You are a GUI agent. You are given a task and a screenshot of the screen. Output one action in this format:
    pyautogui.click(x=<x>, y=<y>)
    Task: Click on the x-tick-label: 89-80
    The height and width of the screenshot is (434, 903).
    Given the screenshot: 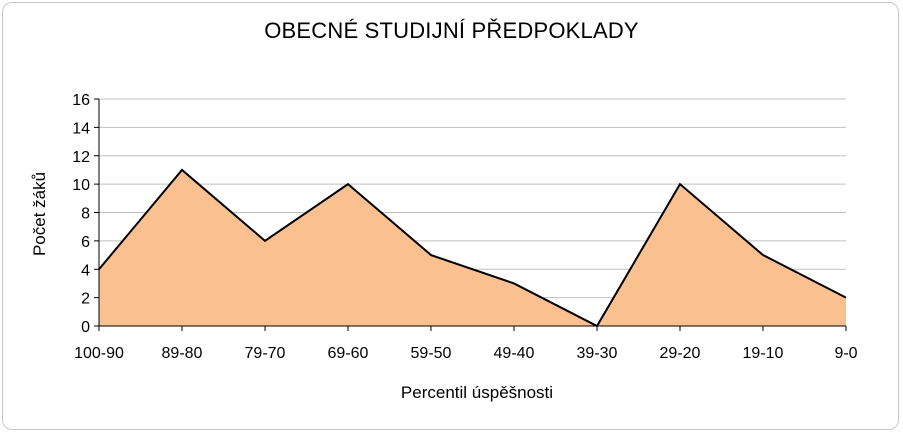 What is the action you would take?
    pyautogui.click(x=182, y=353)
    